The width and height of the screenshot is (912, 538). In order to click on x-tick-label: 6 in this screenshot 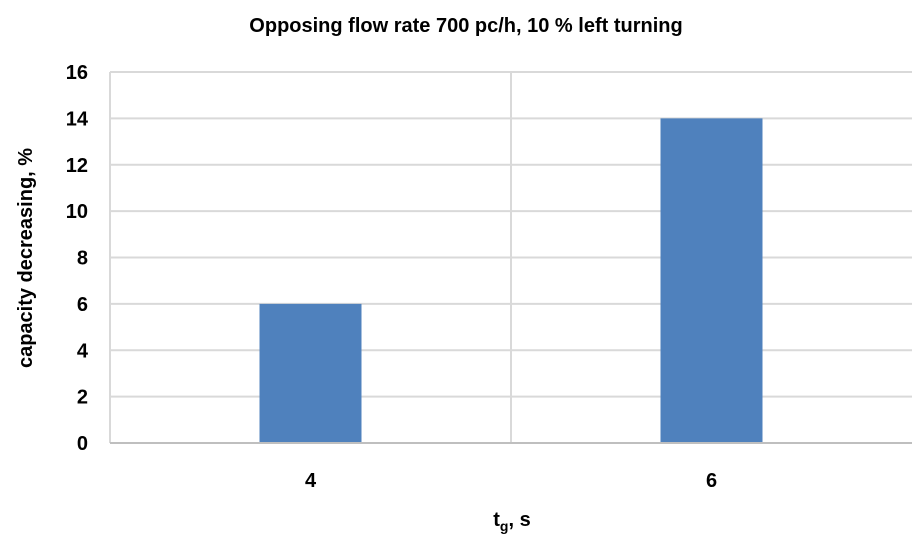, I will do `click(711, 481)`.